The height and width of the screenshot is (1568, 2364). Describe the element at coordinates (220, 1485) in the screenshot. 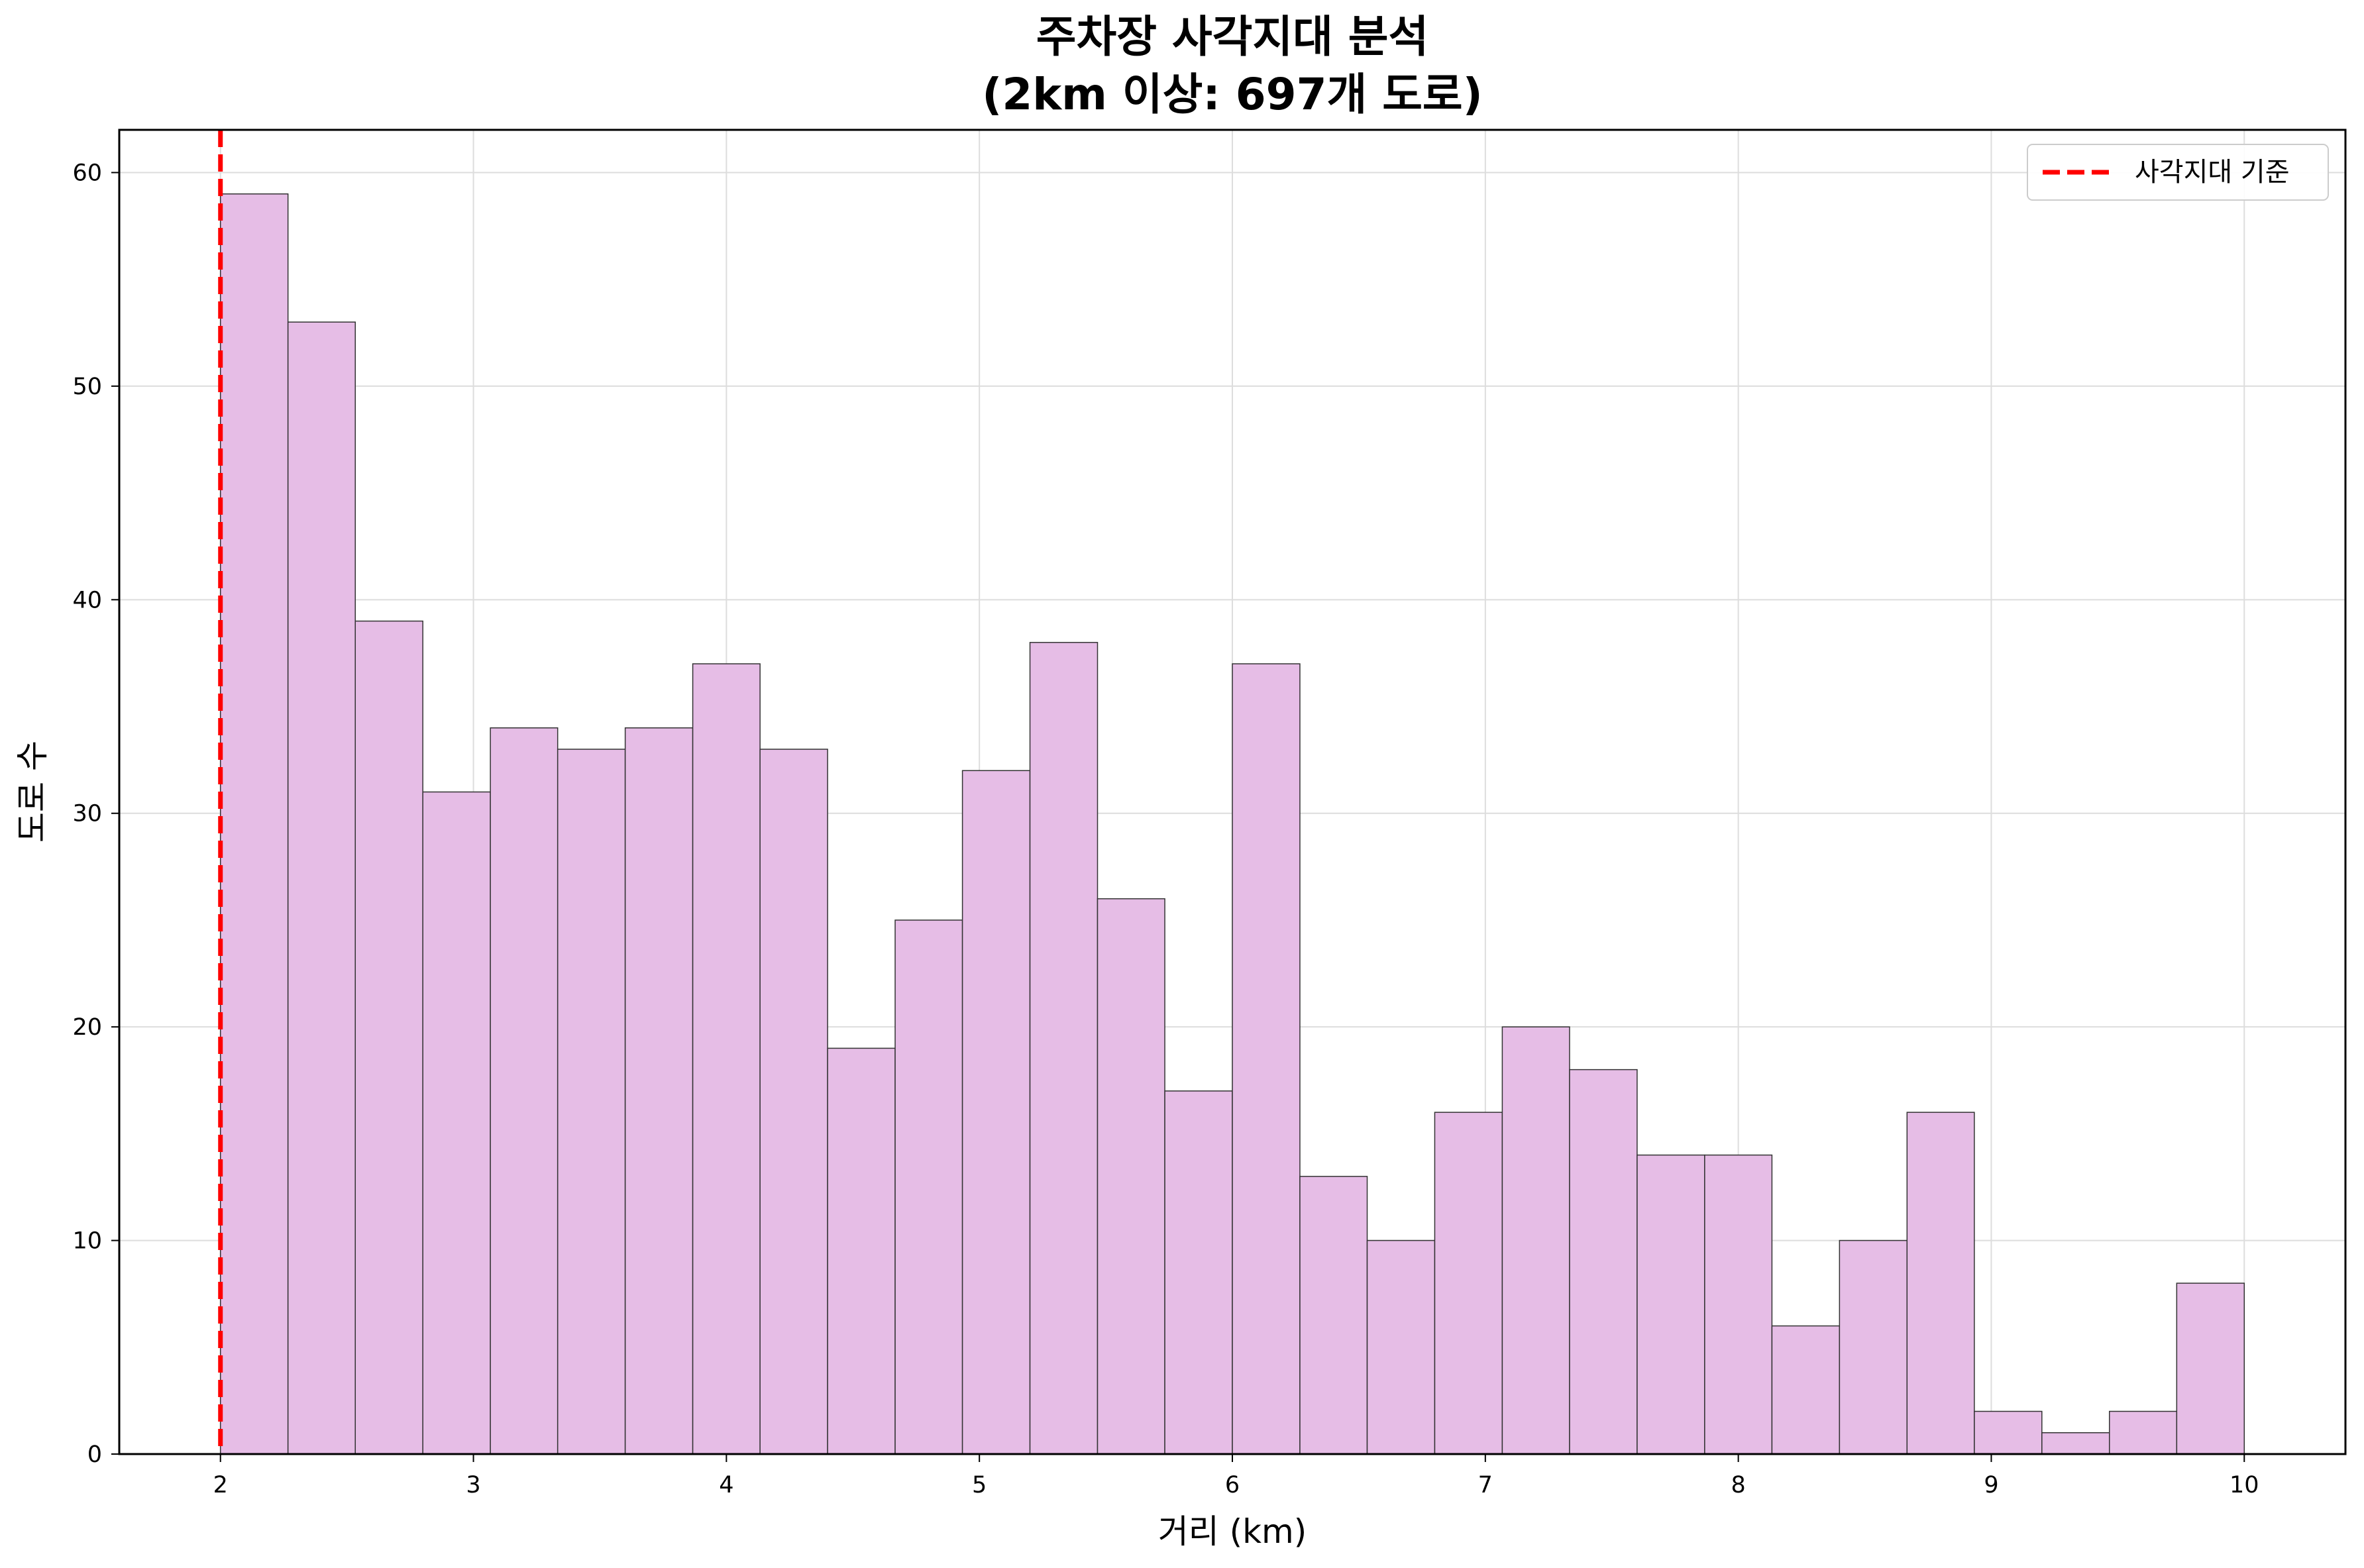

I see `x-tick-label: 2` at that location.